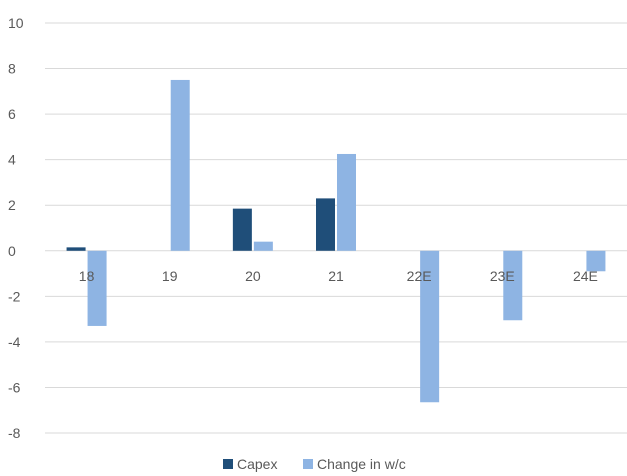 The width and height of the screenshot is (627, 476). Describe the element at coordinates (12, 114) in the screenshot. I see `y-tick-label: 6` at that location.